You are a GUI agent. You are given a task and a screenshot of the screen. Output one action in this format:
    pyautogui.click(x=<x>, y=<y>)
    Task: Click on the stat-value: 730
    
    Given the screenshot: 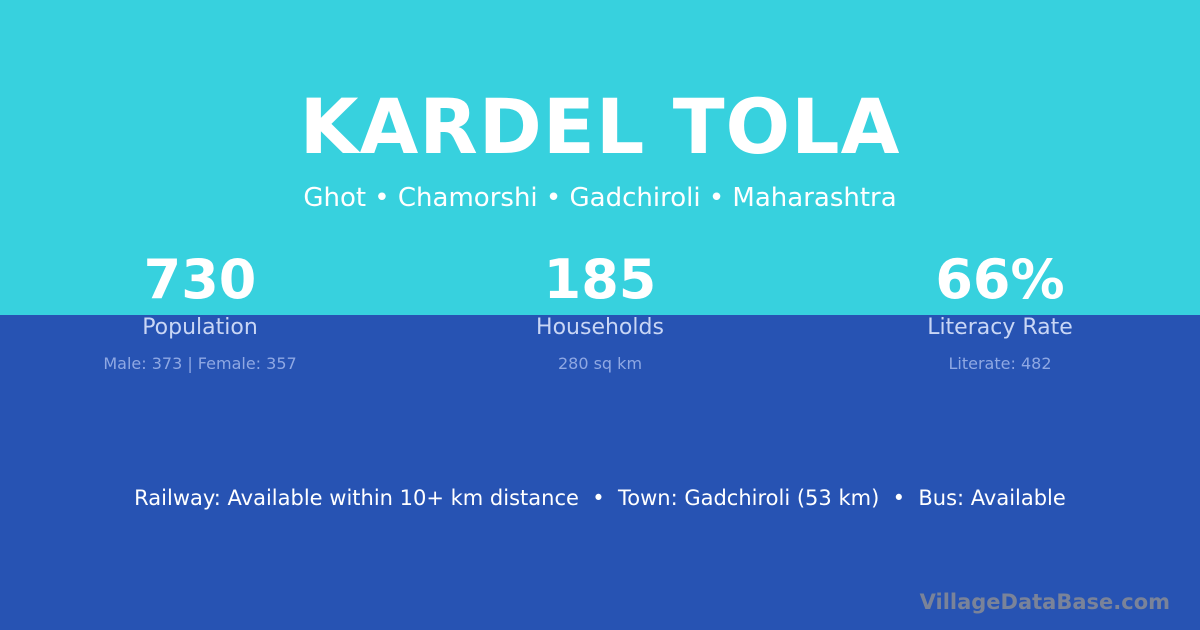 What is the action you would take?
    pyautogui.click(x=200, y=279)
    